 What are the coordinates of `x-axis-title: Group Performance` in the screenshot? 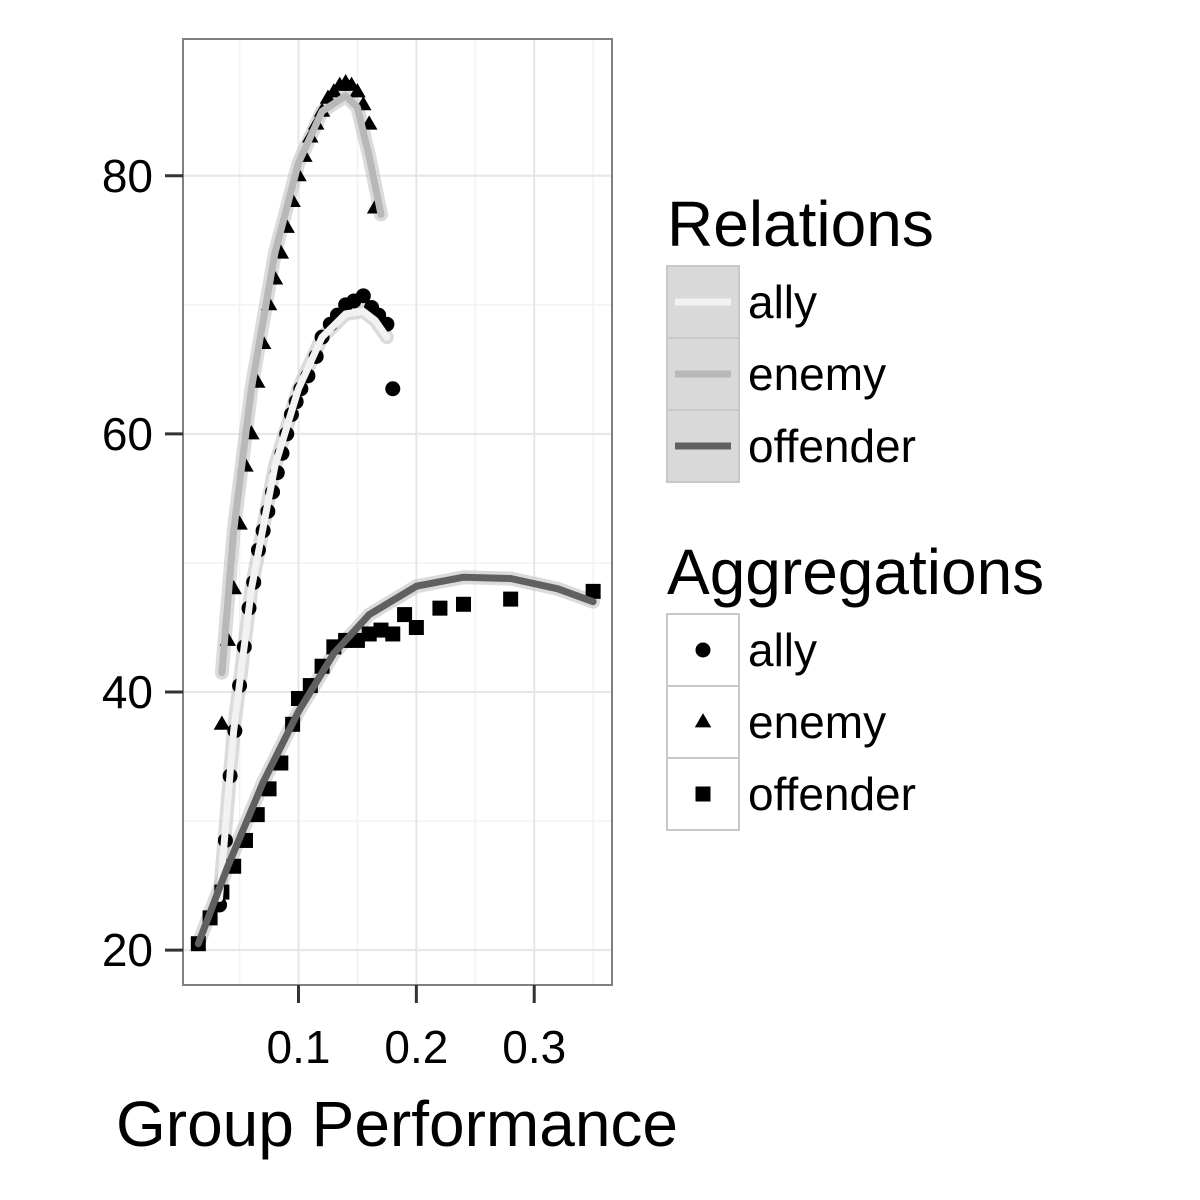 It's located at (397, 1124).